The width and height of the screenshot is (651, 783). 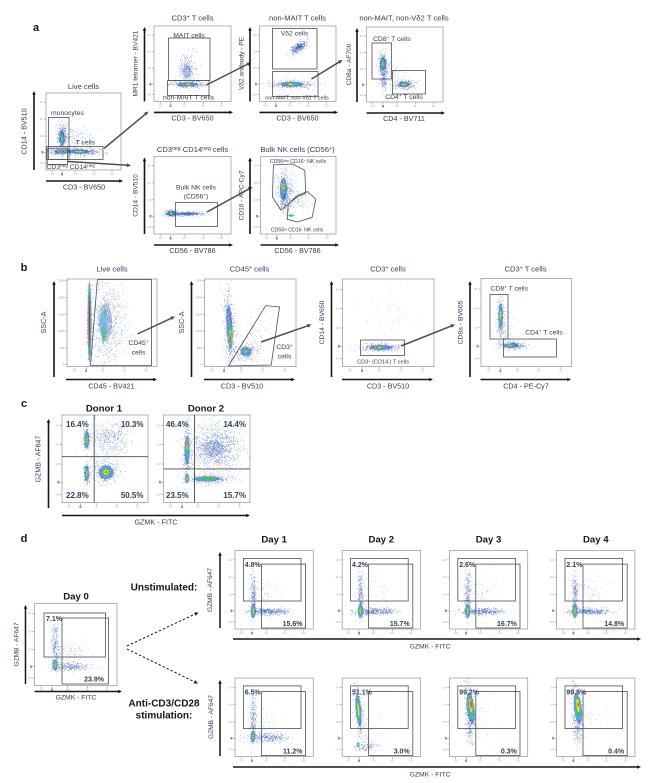 What do you see at coordinates (36, 28) in the screenshot?
I see `svg-text: a` at bounding box center [36, 28].